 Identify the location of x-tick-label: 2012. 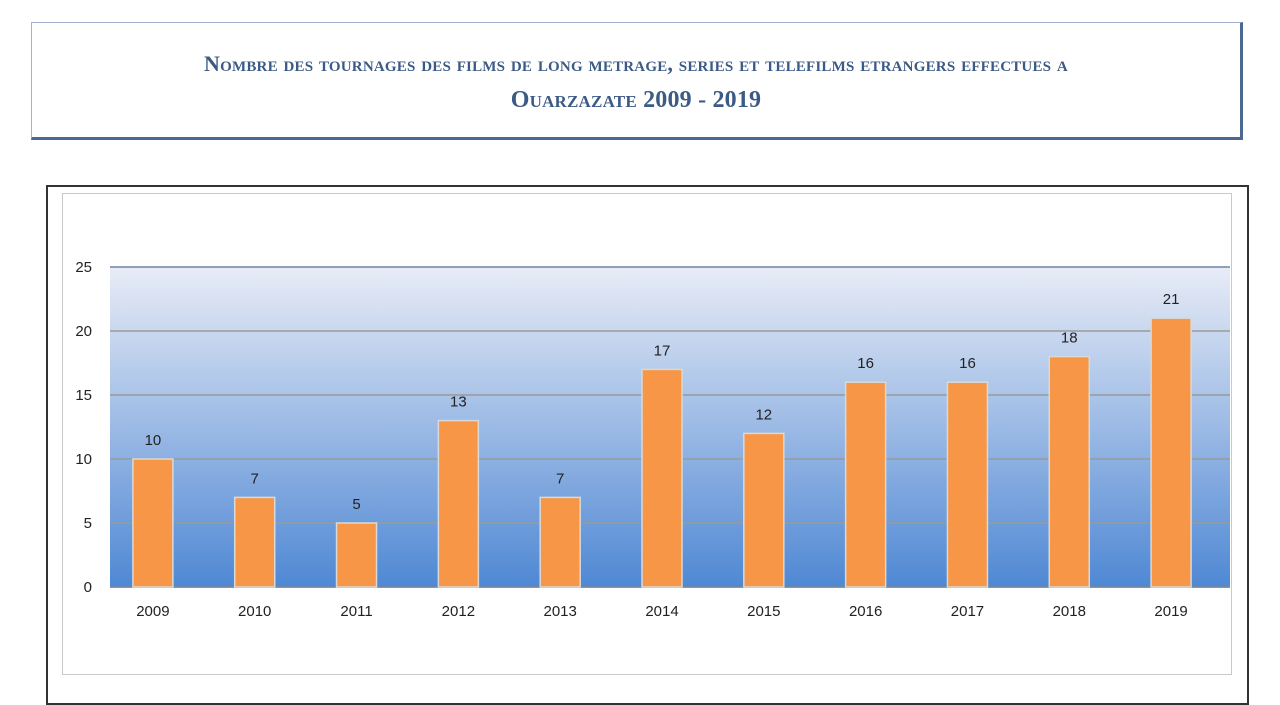
(458, 611).